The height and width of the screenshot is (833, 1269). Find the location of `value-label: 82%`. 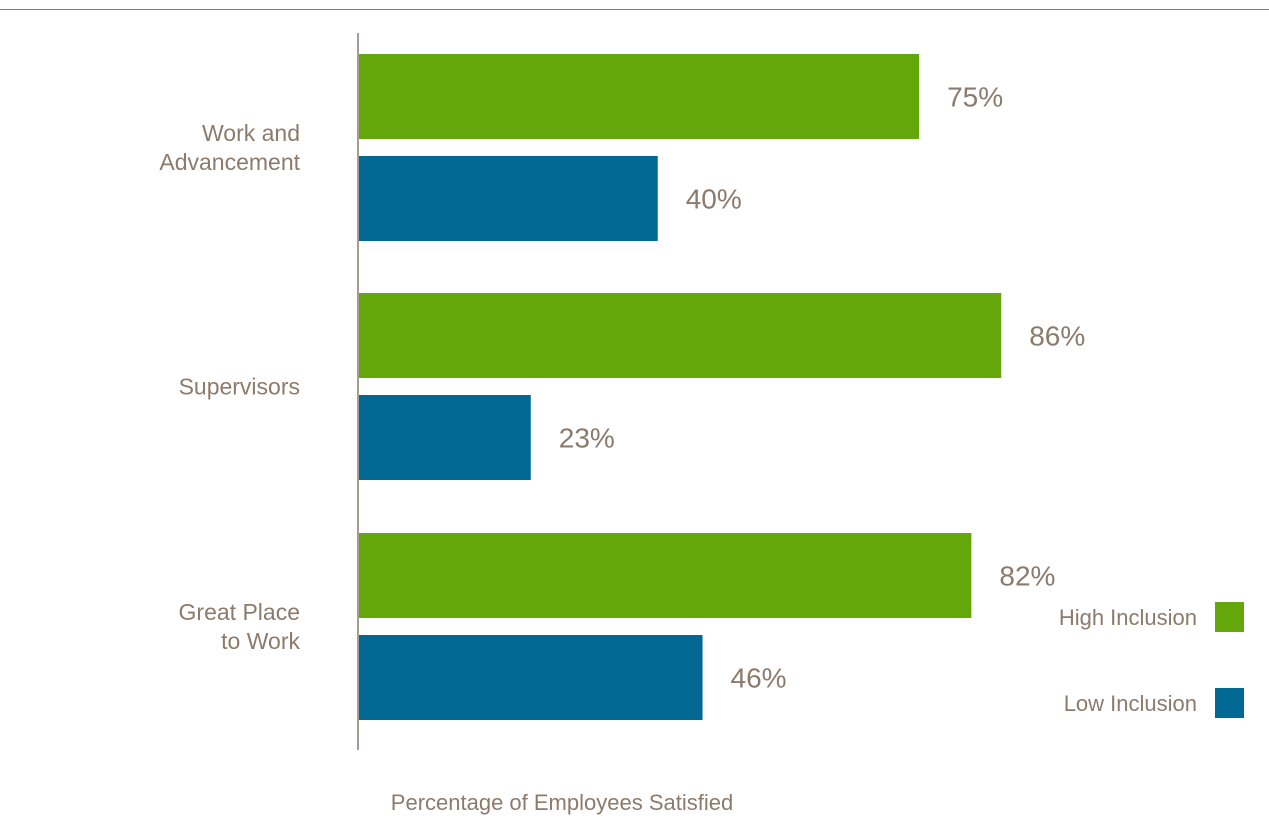

value-label: 82% is located at coordinates (1027, 576).